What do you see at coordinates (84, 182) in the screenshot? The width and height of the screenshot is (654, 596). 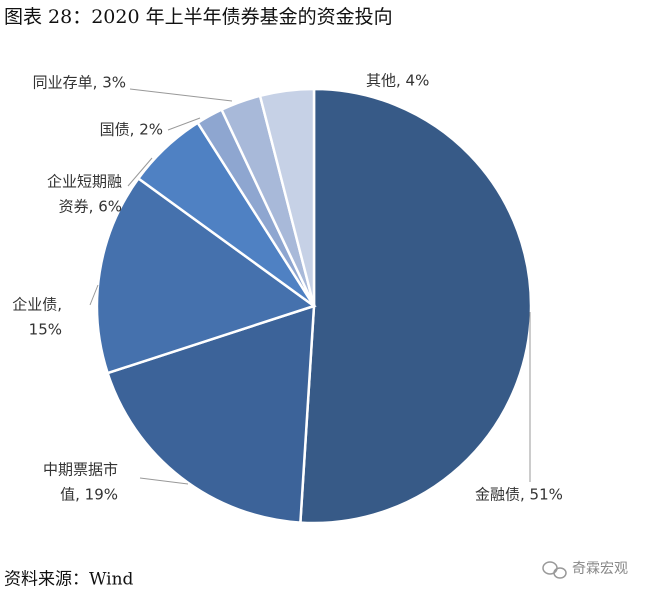 I see `data-label: 企业短期融` at bounding box center [84, 182].